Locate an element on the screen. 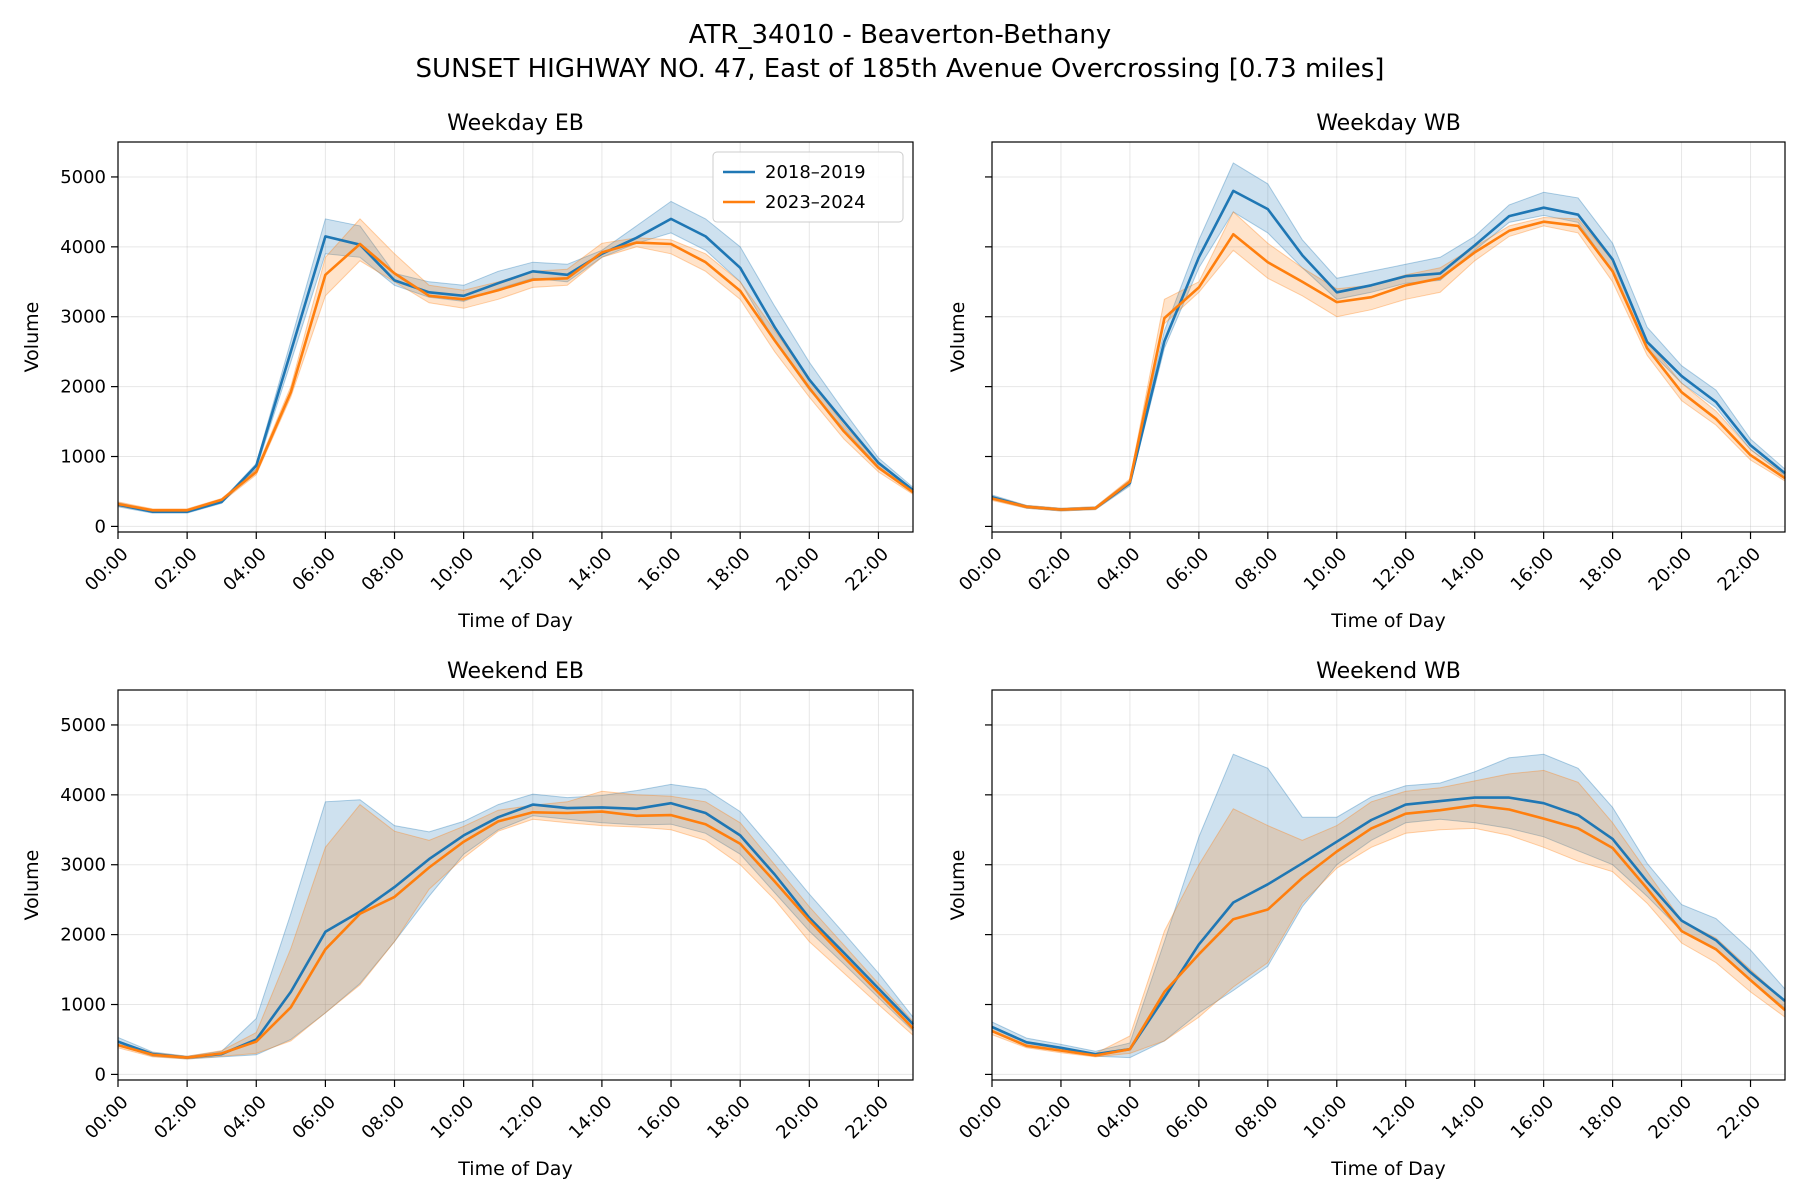 This screenshot has height=1200, width=1800. chart-title: Weekday WB is located at coordinates (1388, 123).